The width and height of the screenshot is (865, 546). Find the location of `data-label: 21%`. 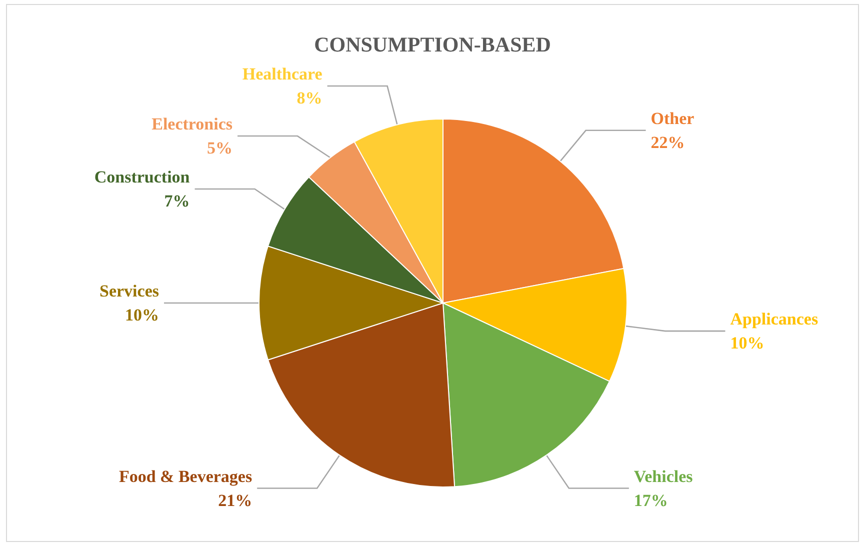

data-label: 21% is located at coordinates (235, 500).